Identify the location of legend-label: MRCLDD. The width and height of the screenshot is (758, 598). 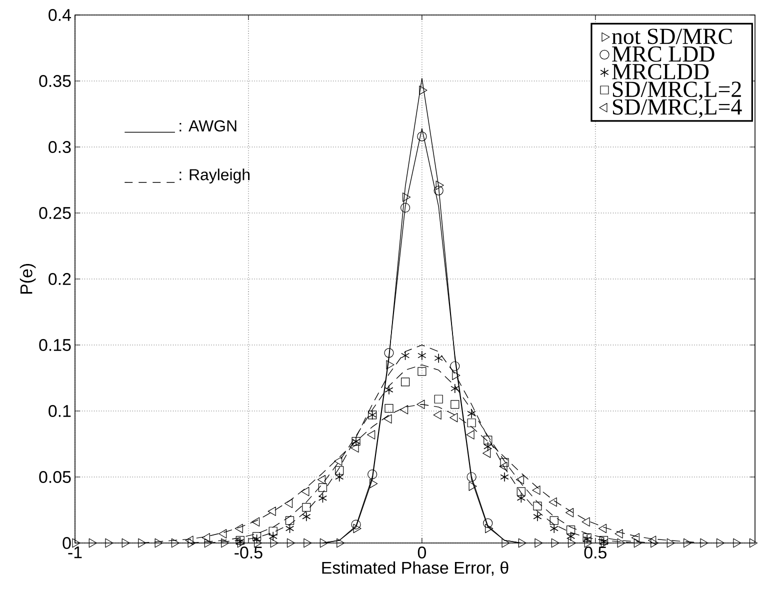
(660, 72).